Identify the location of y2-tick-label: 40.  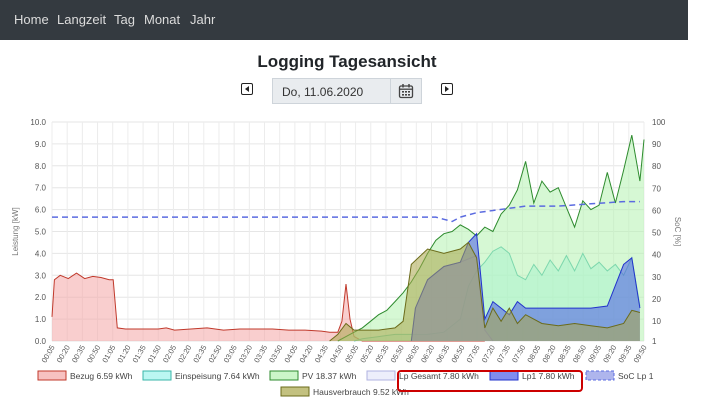
(656, 255).